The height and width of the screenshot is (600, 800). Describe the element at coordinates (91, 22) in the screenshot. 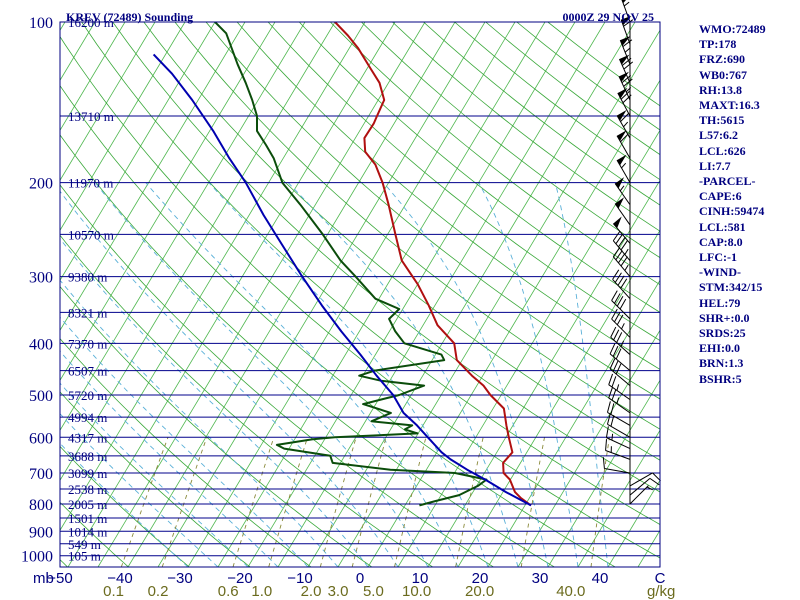

I see `height-level-label: 16200 m` at that location.